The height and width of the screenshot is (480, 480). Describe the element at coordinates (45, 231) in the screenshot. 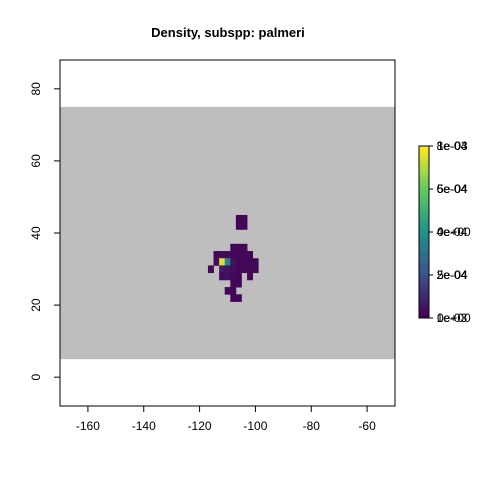

I see `y-axis: 0 20 40 60 80` at that location.